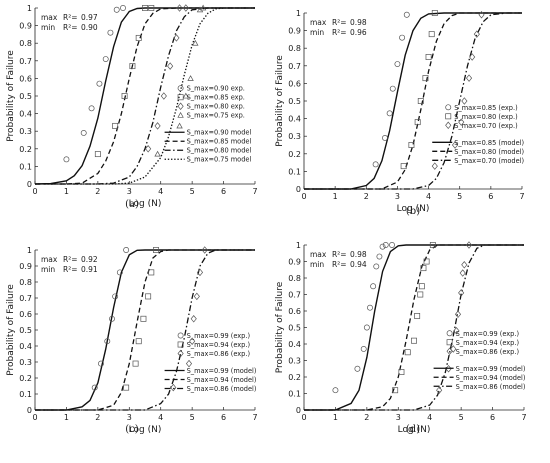 This screenshot has width=550, height=463. I want to click on x-tick-label: 1, so click(66, 191).